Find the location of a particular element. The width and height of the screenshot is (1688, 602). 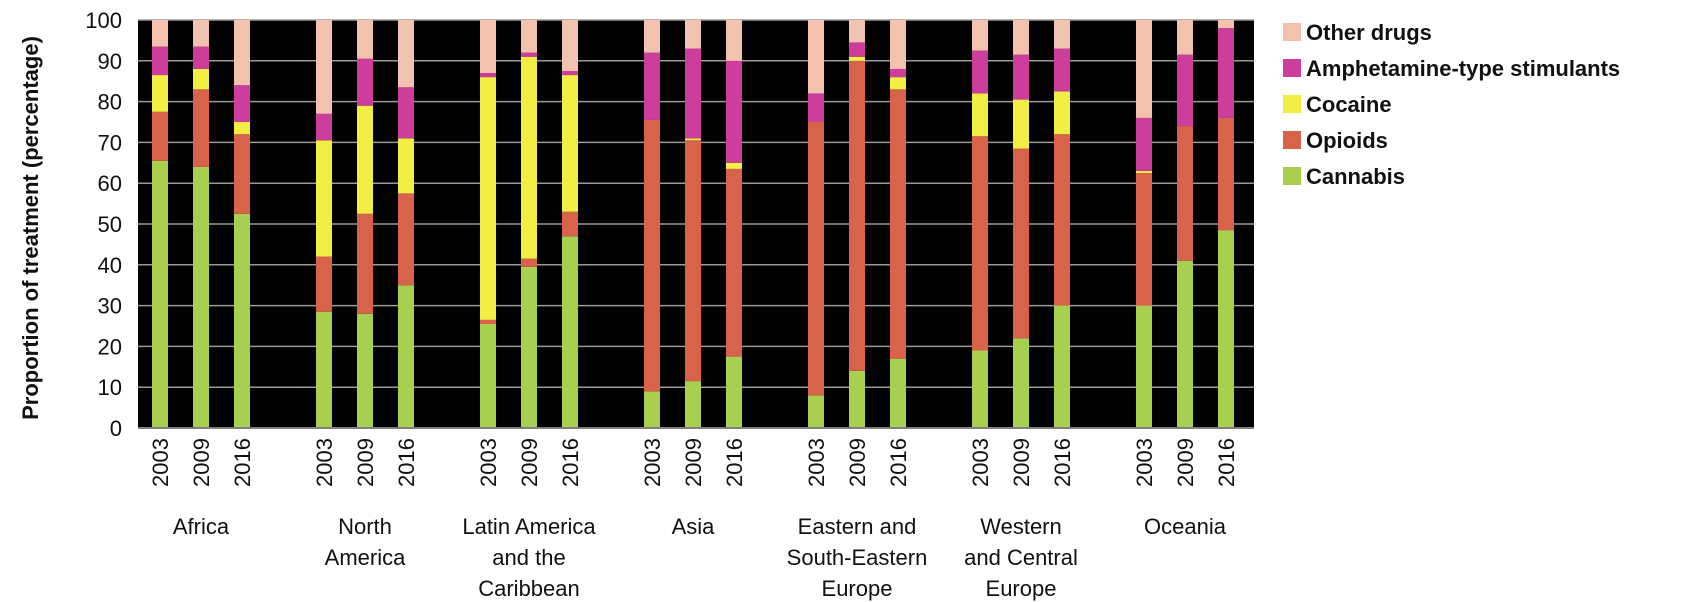

y-tick-label: 30 is located at coordinates (110, 306).